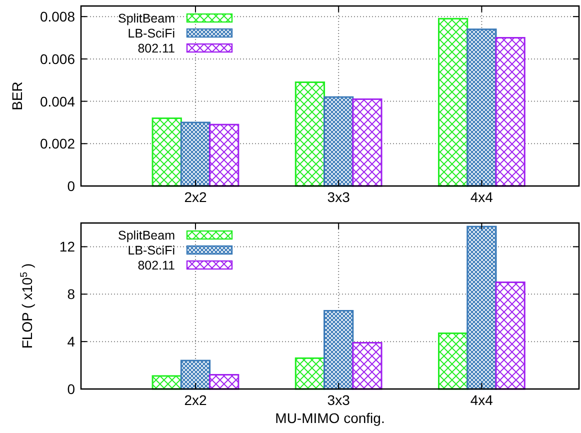 This screenshot has height=433, width=581. Describe the element at coordinates (17, 96) in the screenshot. I see `y-axis-title: BER` at that location.